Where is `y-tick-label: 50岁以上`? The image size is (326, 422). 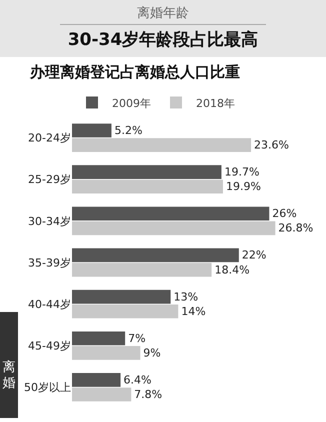
y-tick-label: 50岁以上 is located at coordinates (47, 387).